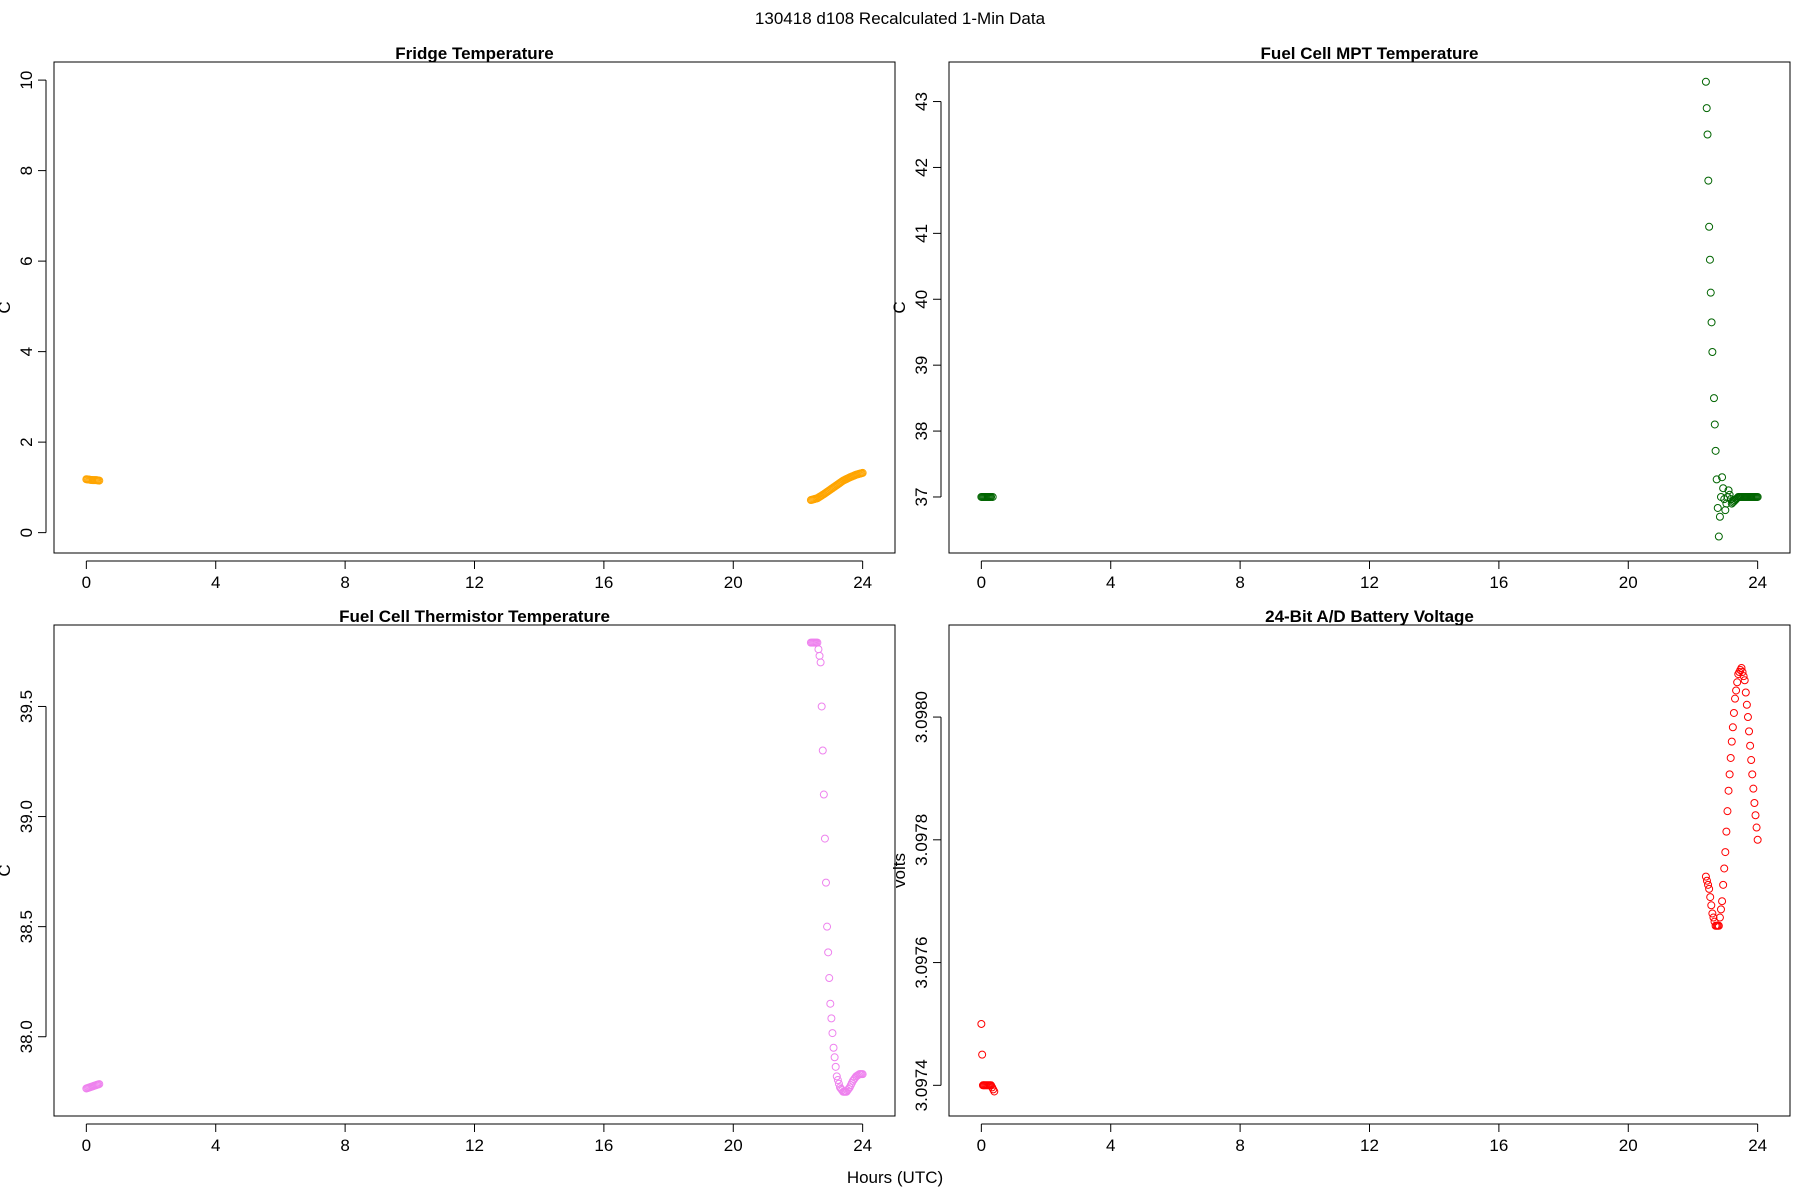 The height and width of the screenshot is (1200, 1800). Describe the element at coordinates (1628, 582) in the screenshot. I see `fuel-cell-mpt-temperature-x-tick-label: 20` at that location.